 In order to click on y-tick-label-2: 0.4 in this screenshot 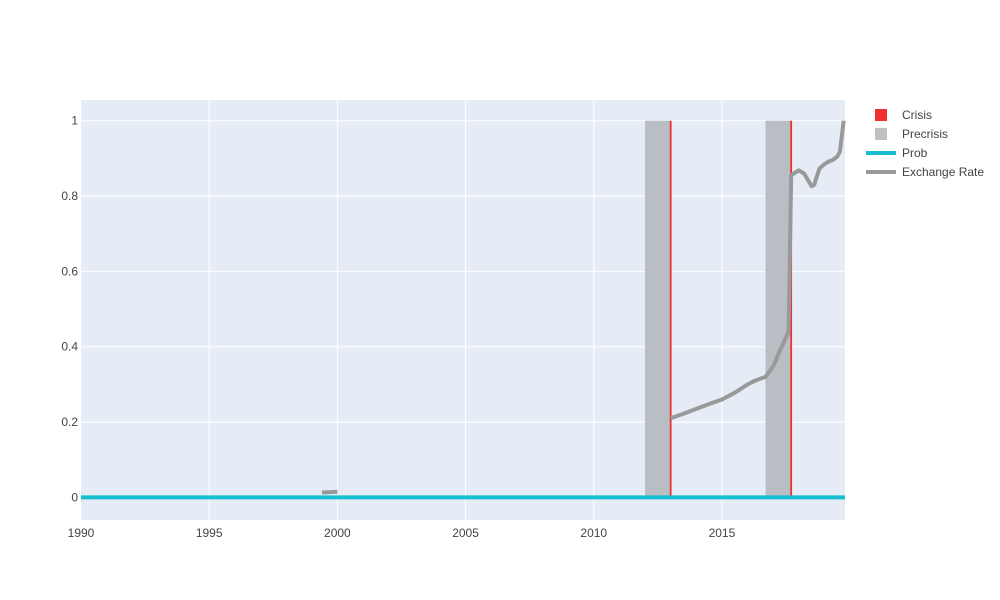, I will do `click(69, 347)`.